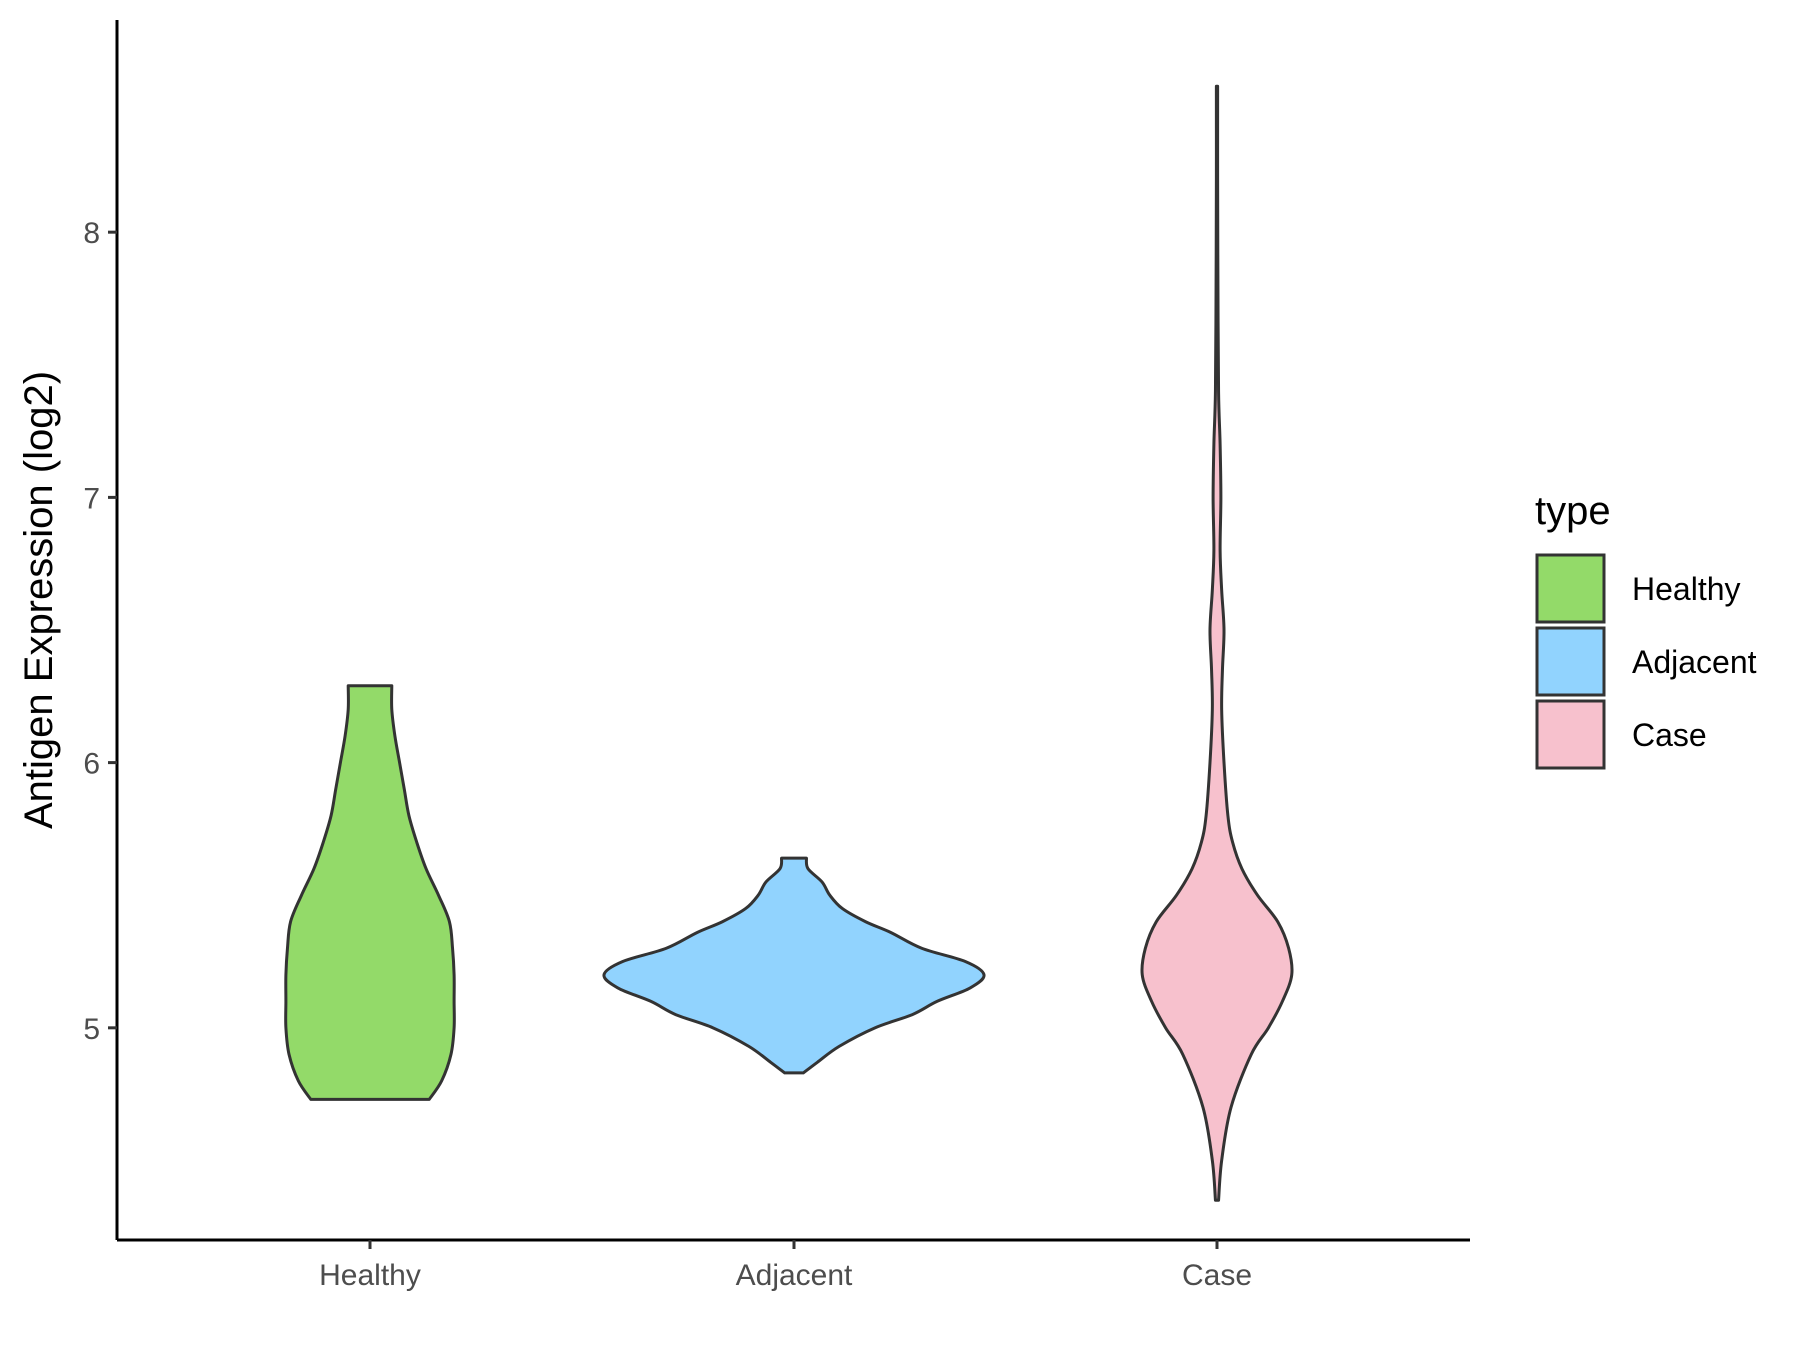  What do you see at coordinates (39, 600) in the screenshot?
I see `y-axis-title: Antigen Expression (log2)` at bounding box center [39, 600].